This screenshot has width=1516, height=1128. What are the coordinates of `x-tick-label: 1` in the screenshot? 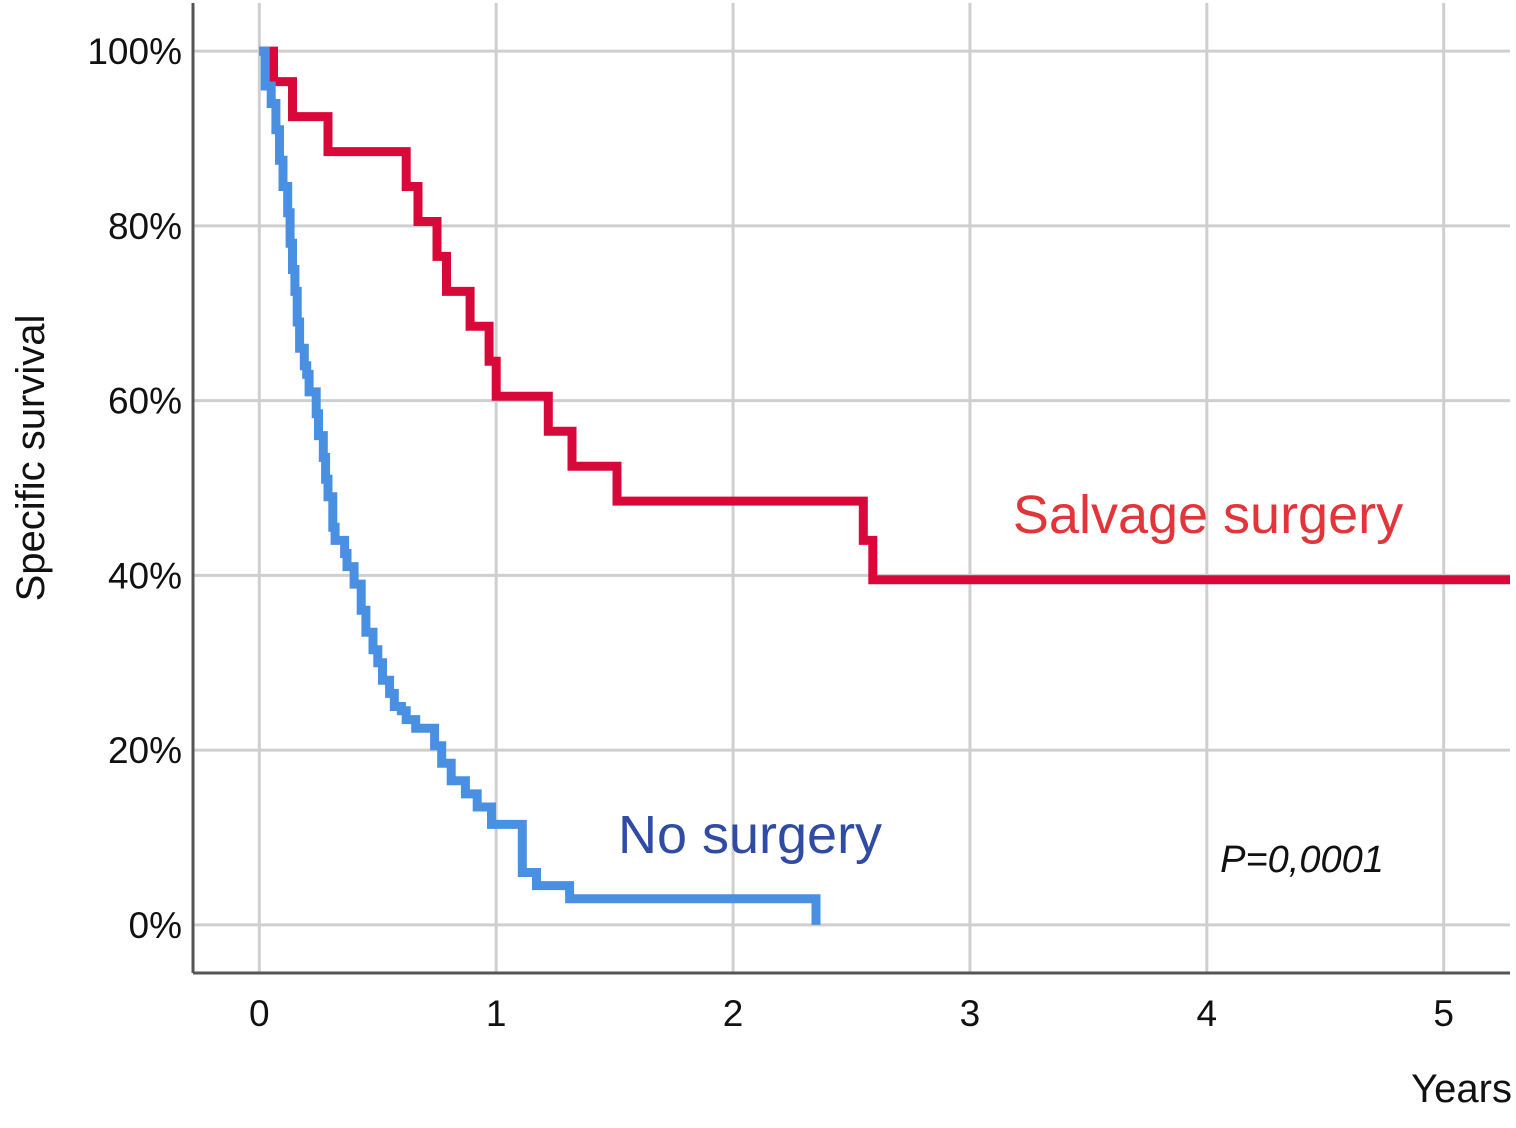 It's located at (496, 1013).